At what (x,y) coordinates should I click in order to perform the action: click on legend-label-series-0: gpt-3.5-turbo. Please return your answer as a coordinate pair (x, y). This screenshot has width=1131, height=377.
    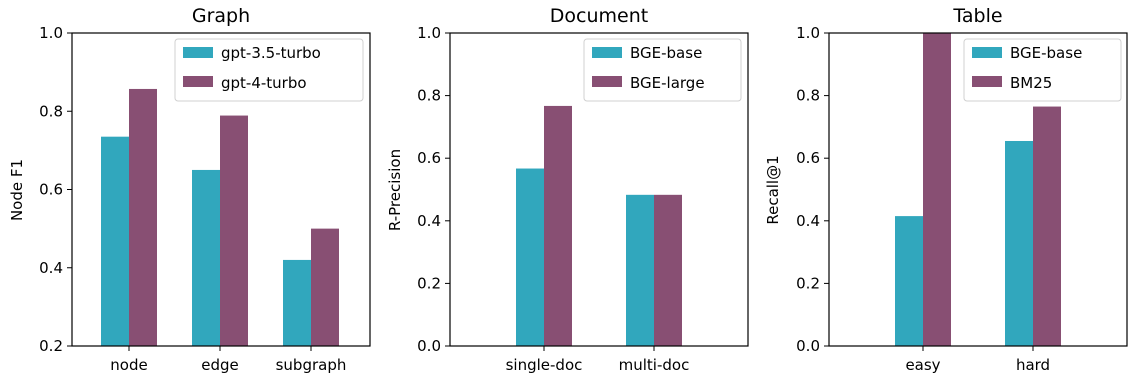
    Looking at the image, I should click on (271, 53).